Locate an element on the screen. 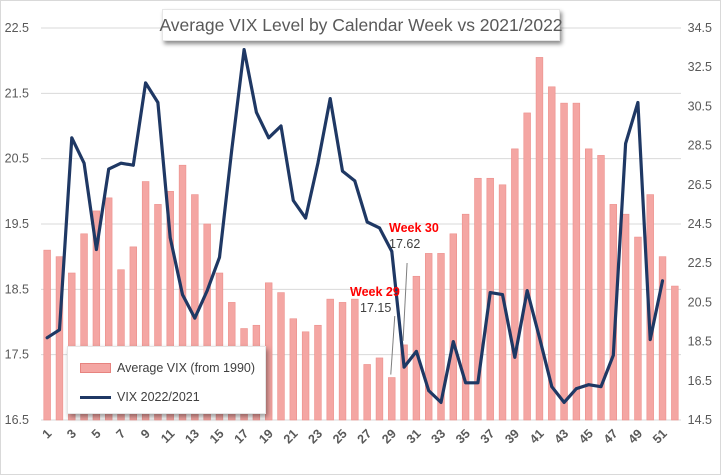 The image size is (721, 476). legend-item-bars: Average VIX (from 1990) is located at coordinates (167, 368).